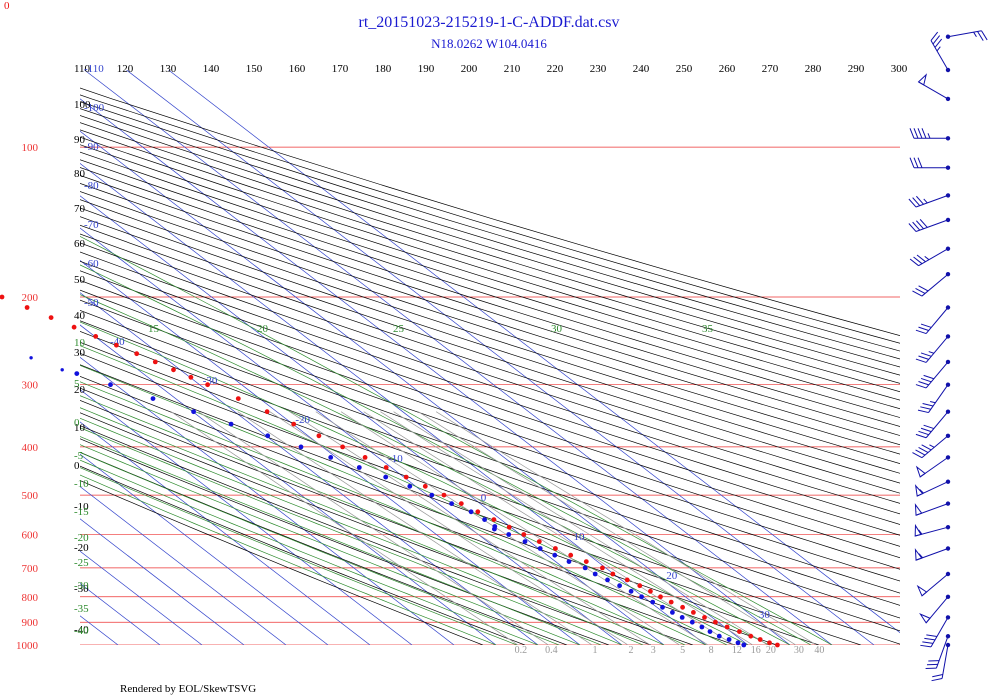  Describe the element at coordinates (62, 370) in the screenshot. I see `dewpoint-dotted-profile-point` at that location.